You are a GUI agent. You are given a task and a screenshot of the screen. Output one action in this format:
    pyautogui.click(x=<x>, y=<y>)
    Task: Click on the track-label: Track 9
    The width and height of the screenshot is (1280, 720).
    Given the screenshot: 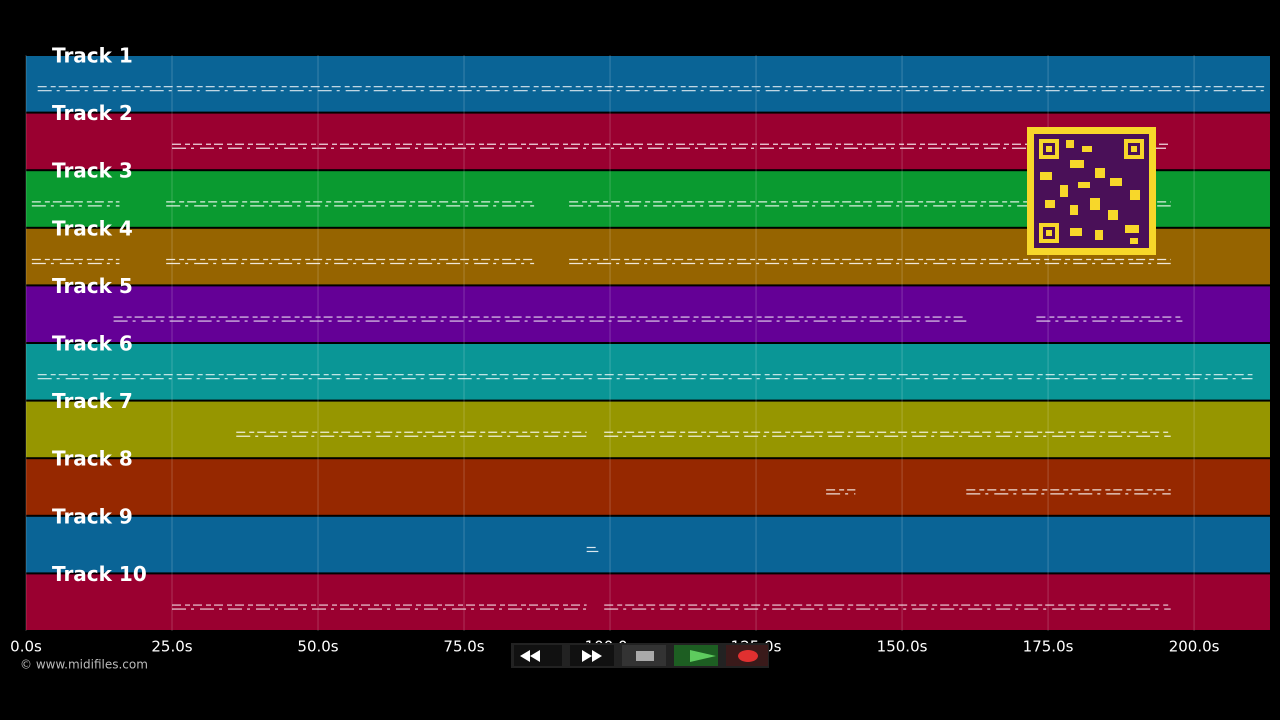 What is the action you would take?
    pyautogui.click(x=92, y=516)
    